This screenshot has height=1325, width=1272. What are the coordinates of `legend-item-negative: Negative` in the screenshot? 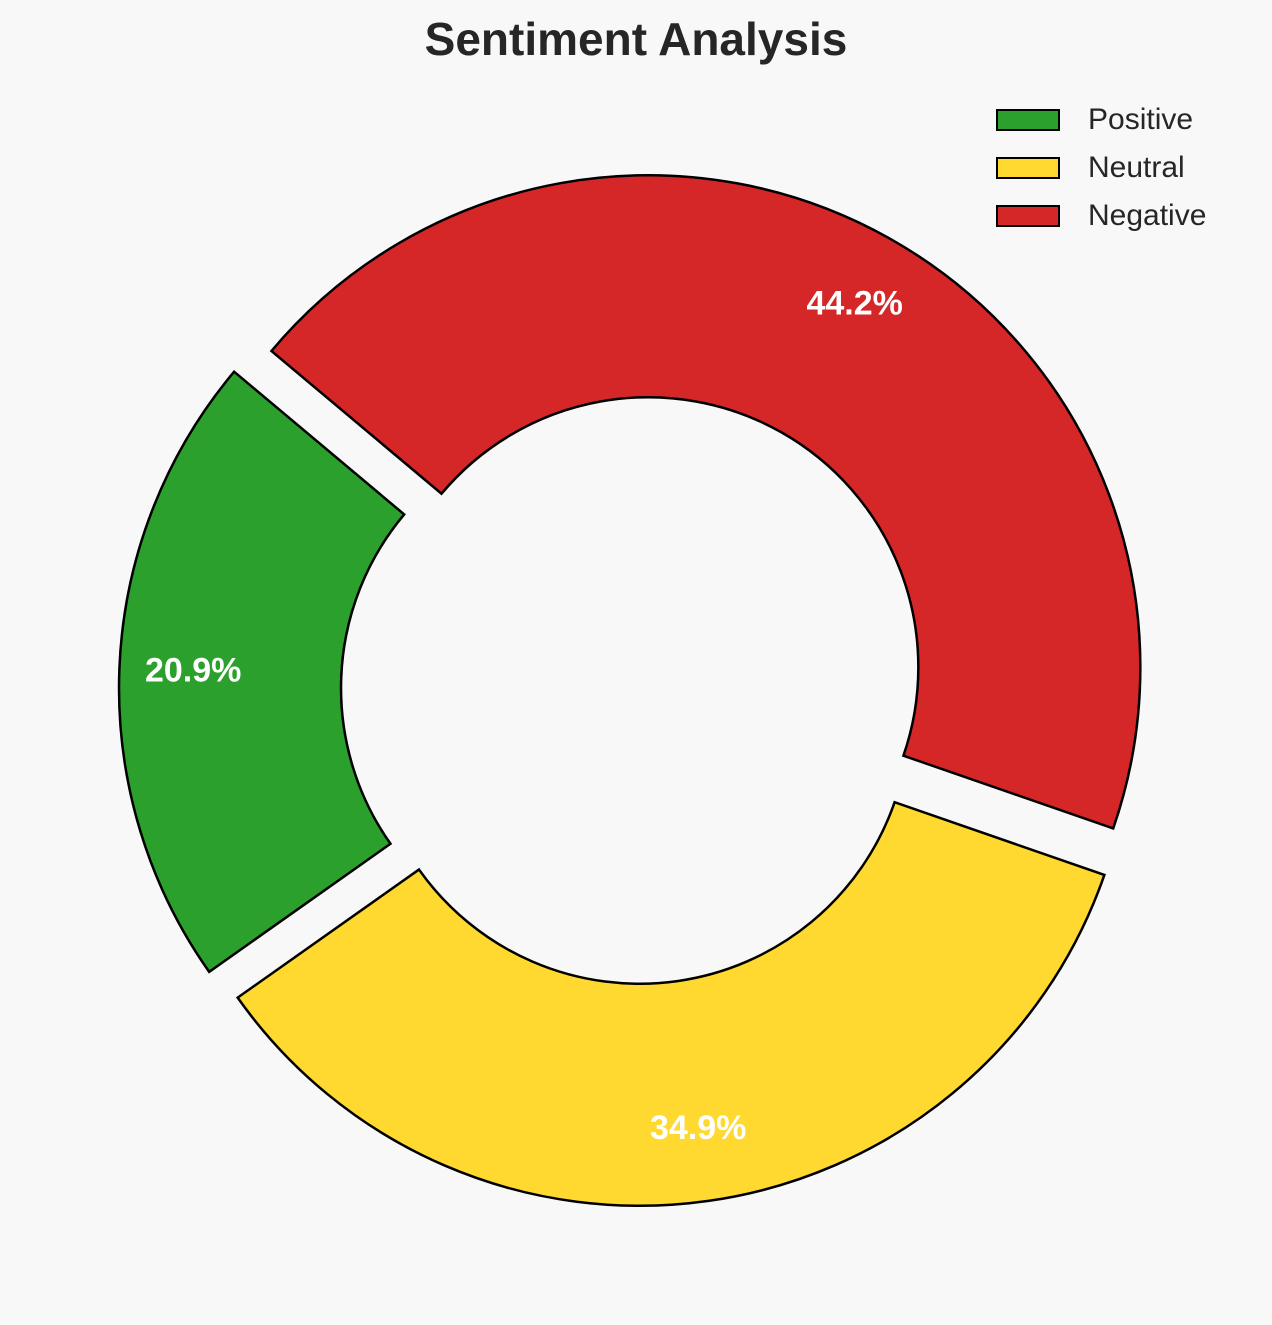 It's located at (1101, 216).